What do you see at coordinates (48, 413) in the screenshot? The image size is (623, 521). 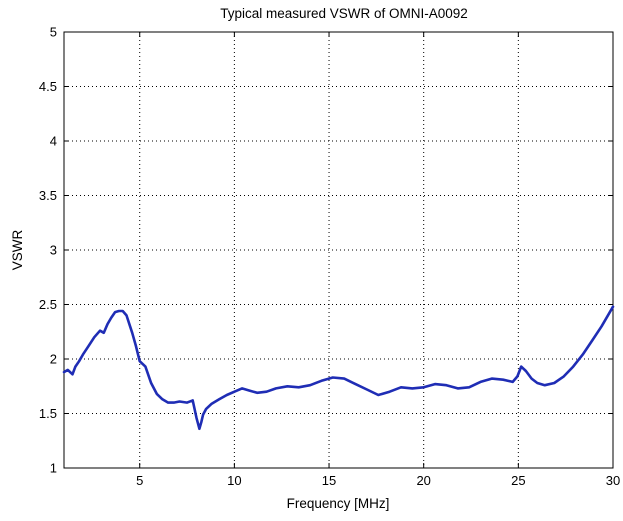 I see `y-tick-label: 1.5` at bounding box center [48, 413].